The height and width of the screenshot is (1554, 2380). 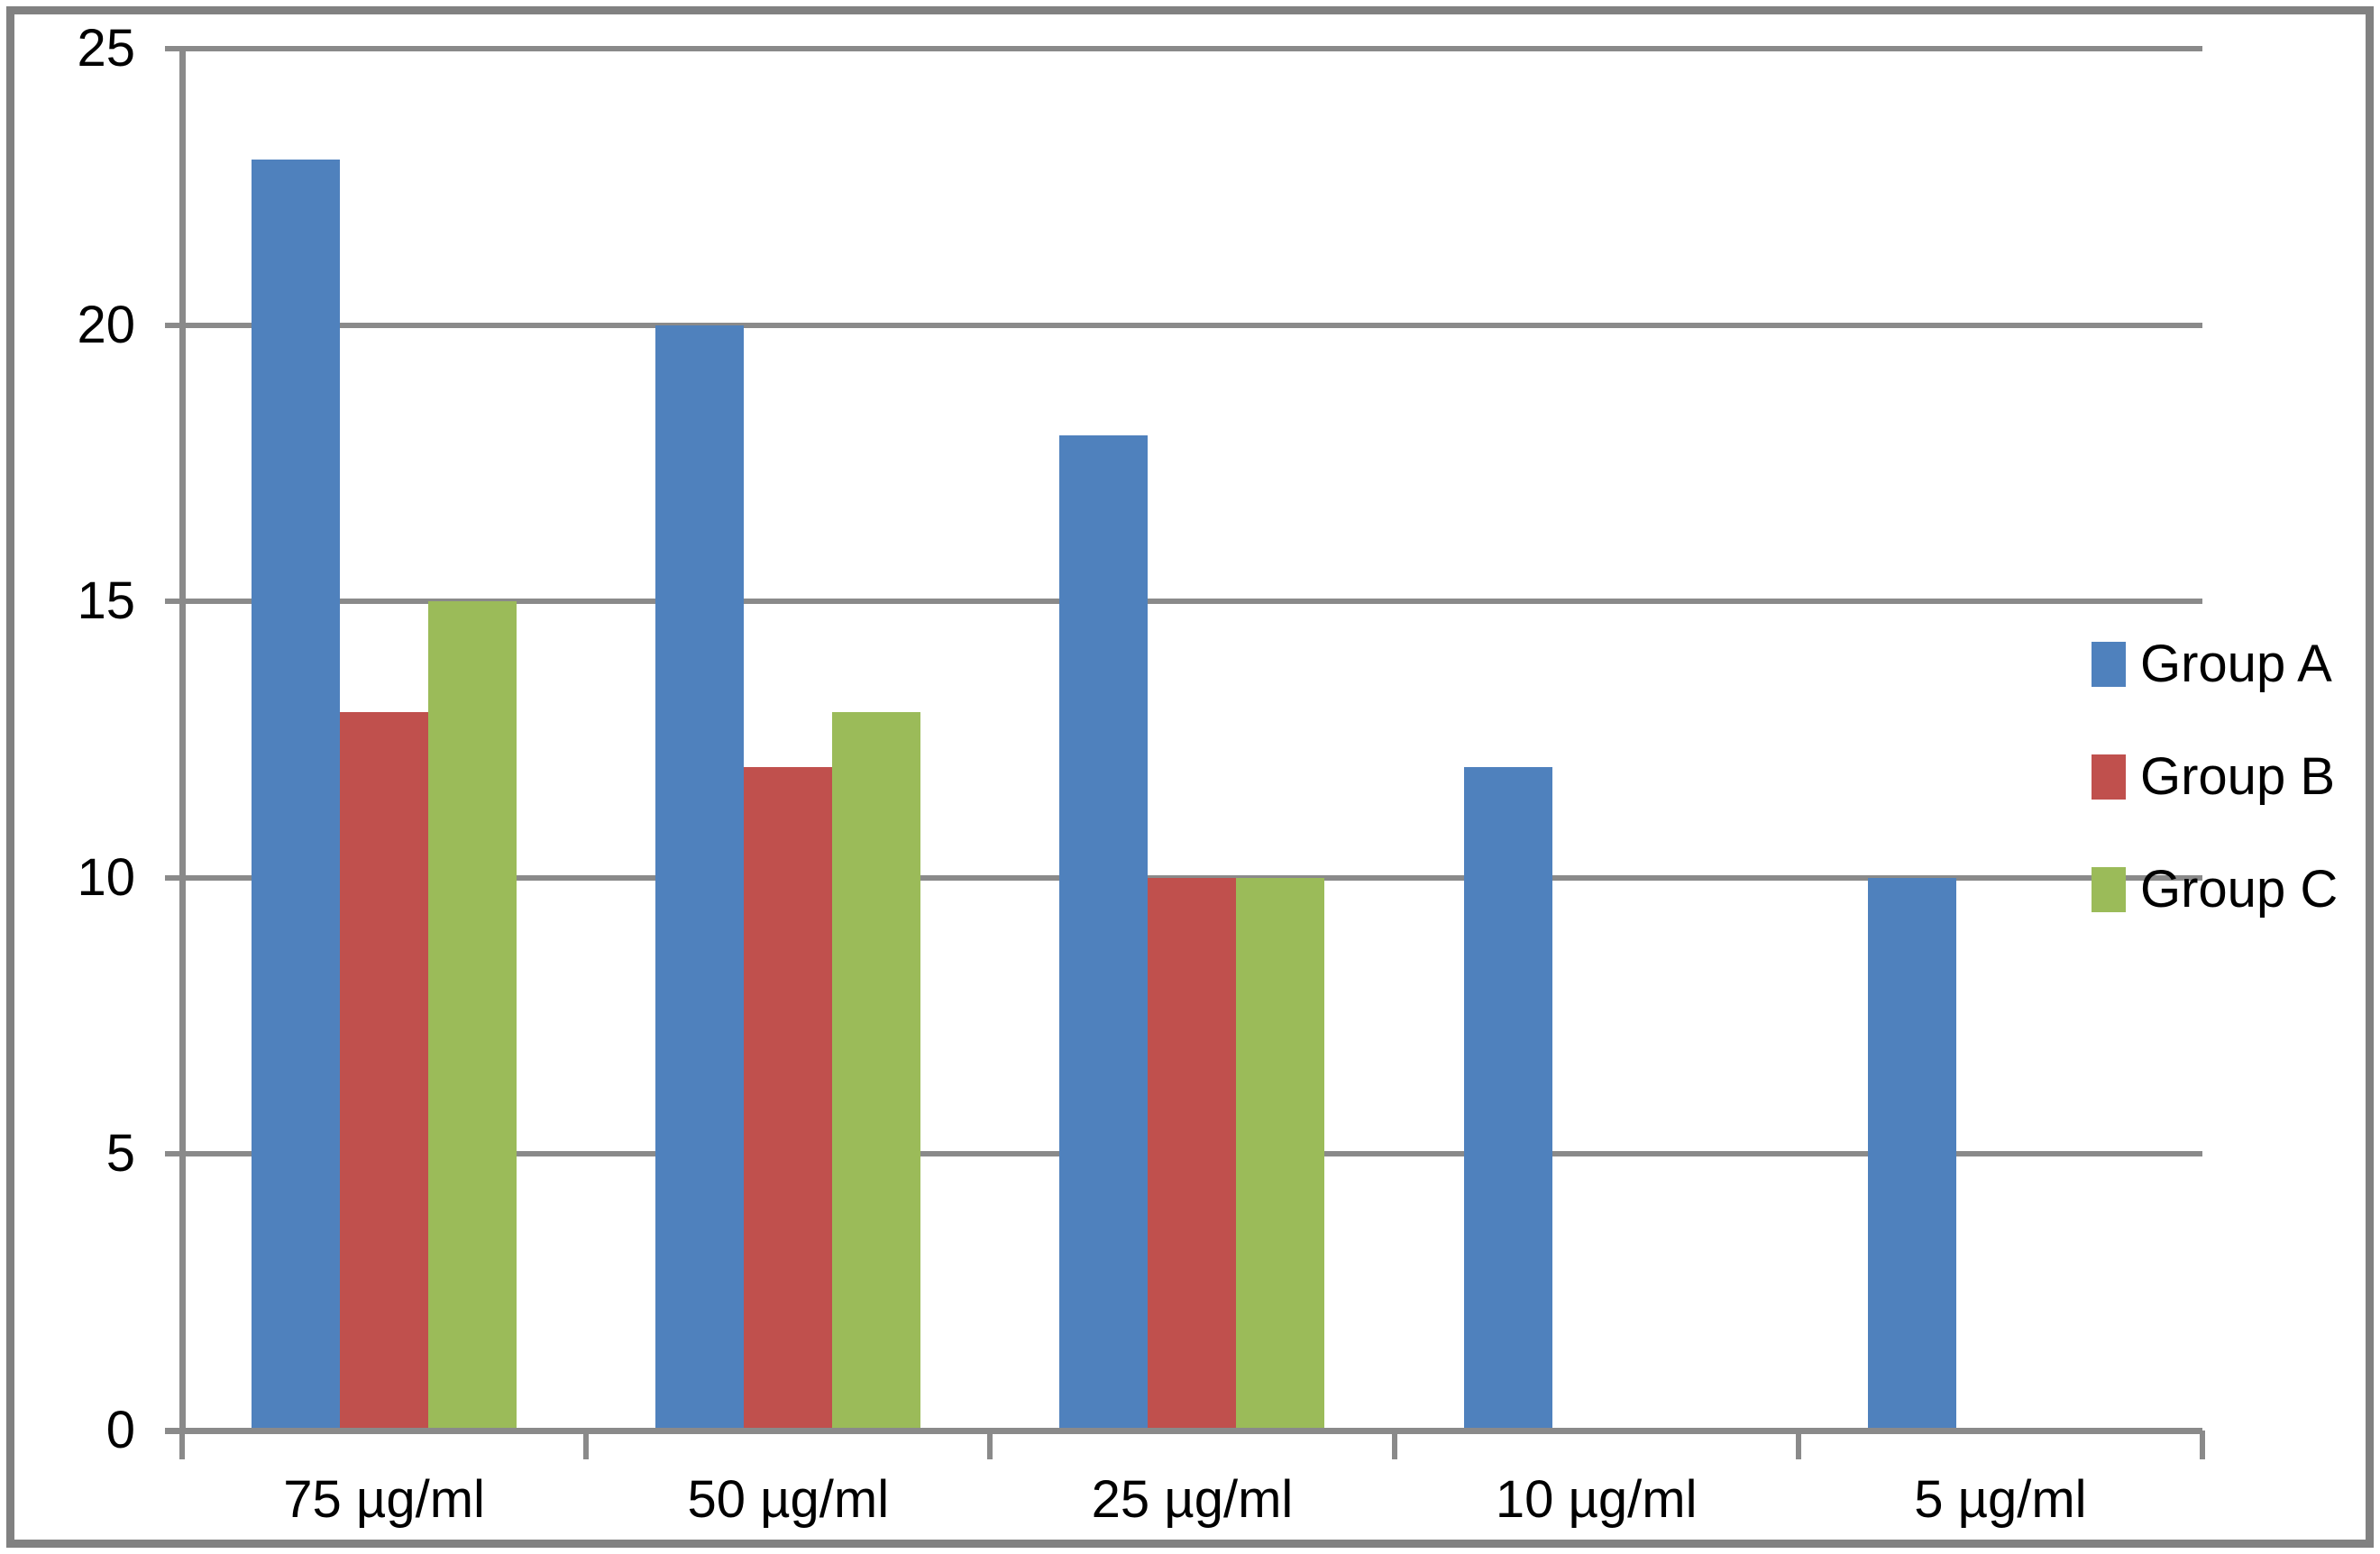 I want to click on legend-swatch-group-c, so click(x=2109, y=889).